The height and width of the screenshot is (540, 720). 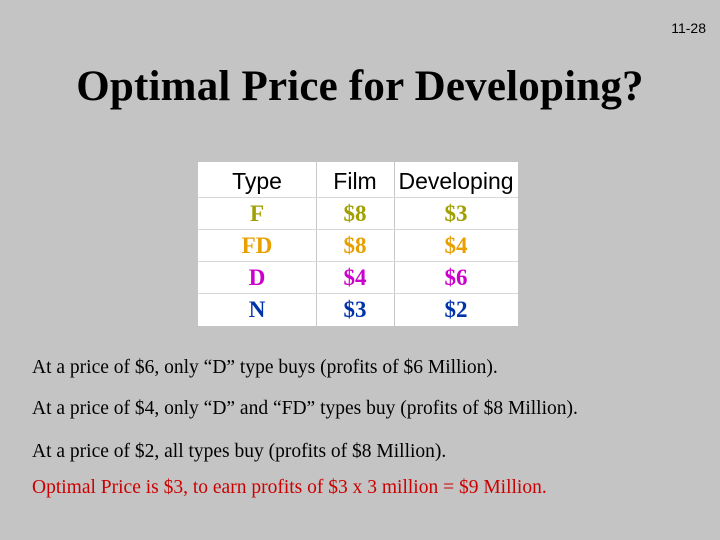 I want to click on cell-developing: $3, so click(x=456, y=213).